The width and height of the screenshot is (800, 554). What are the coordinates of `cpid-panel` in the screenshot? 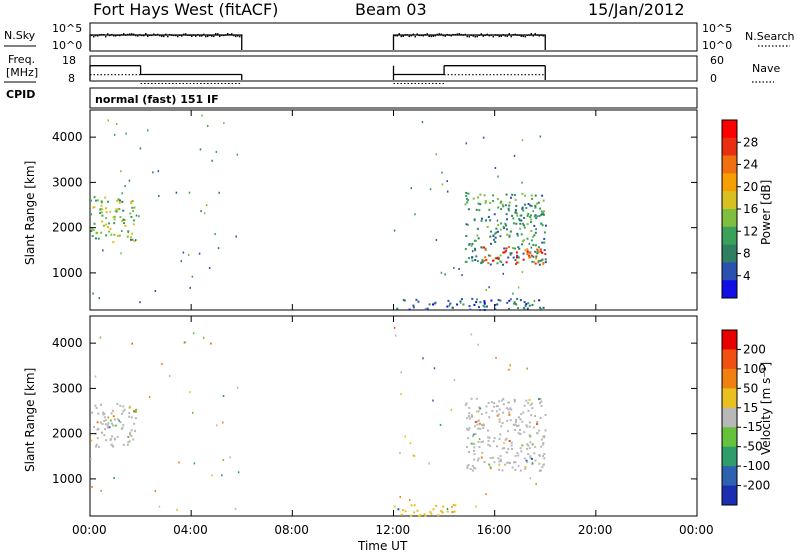 It's located at (393, 98).